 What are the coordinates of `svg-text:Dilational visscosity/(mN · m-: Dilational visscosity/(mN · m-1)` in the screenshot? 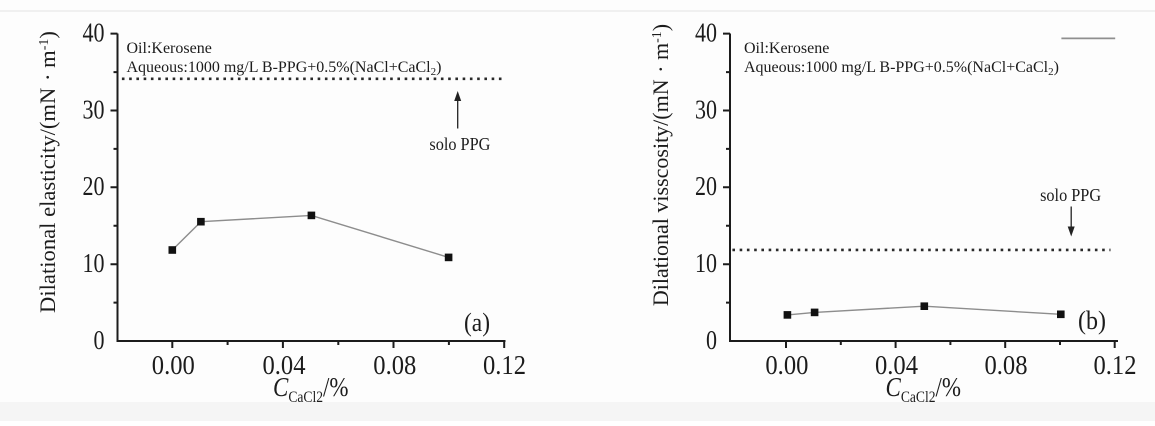 It's located at (660, 165).